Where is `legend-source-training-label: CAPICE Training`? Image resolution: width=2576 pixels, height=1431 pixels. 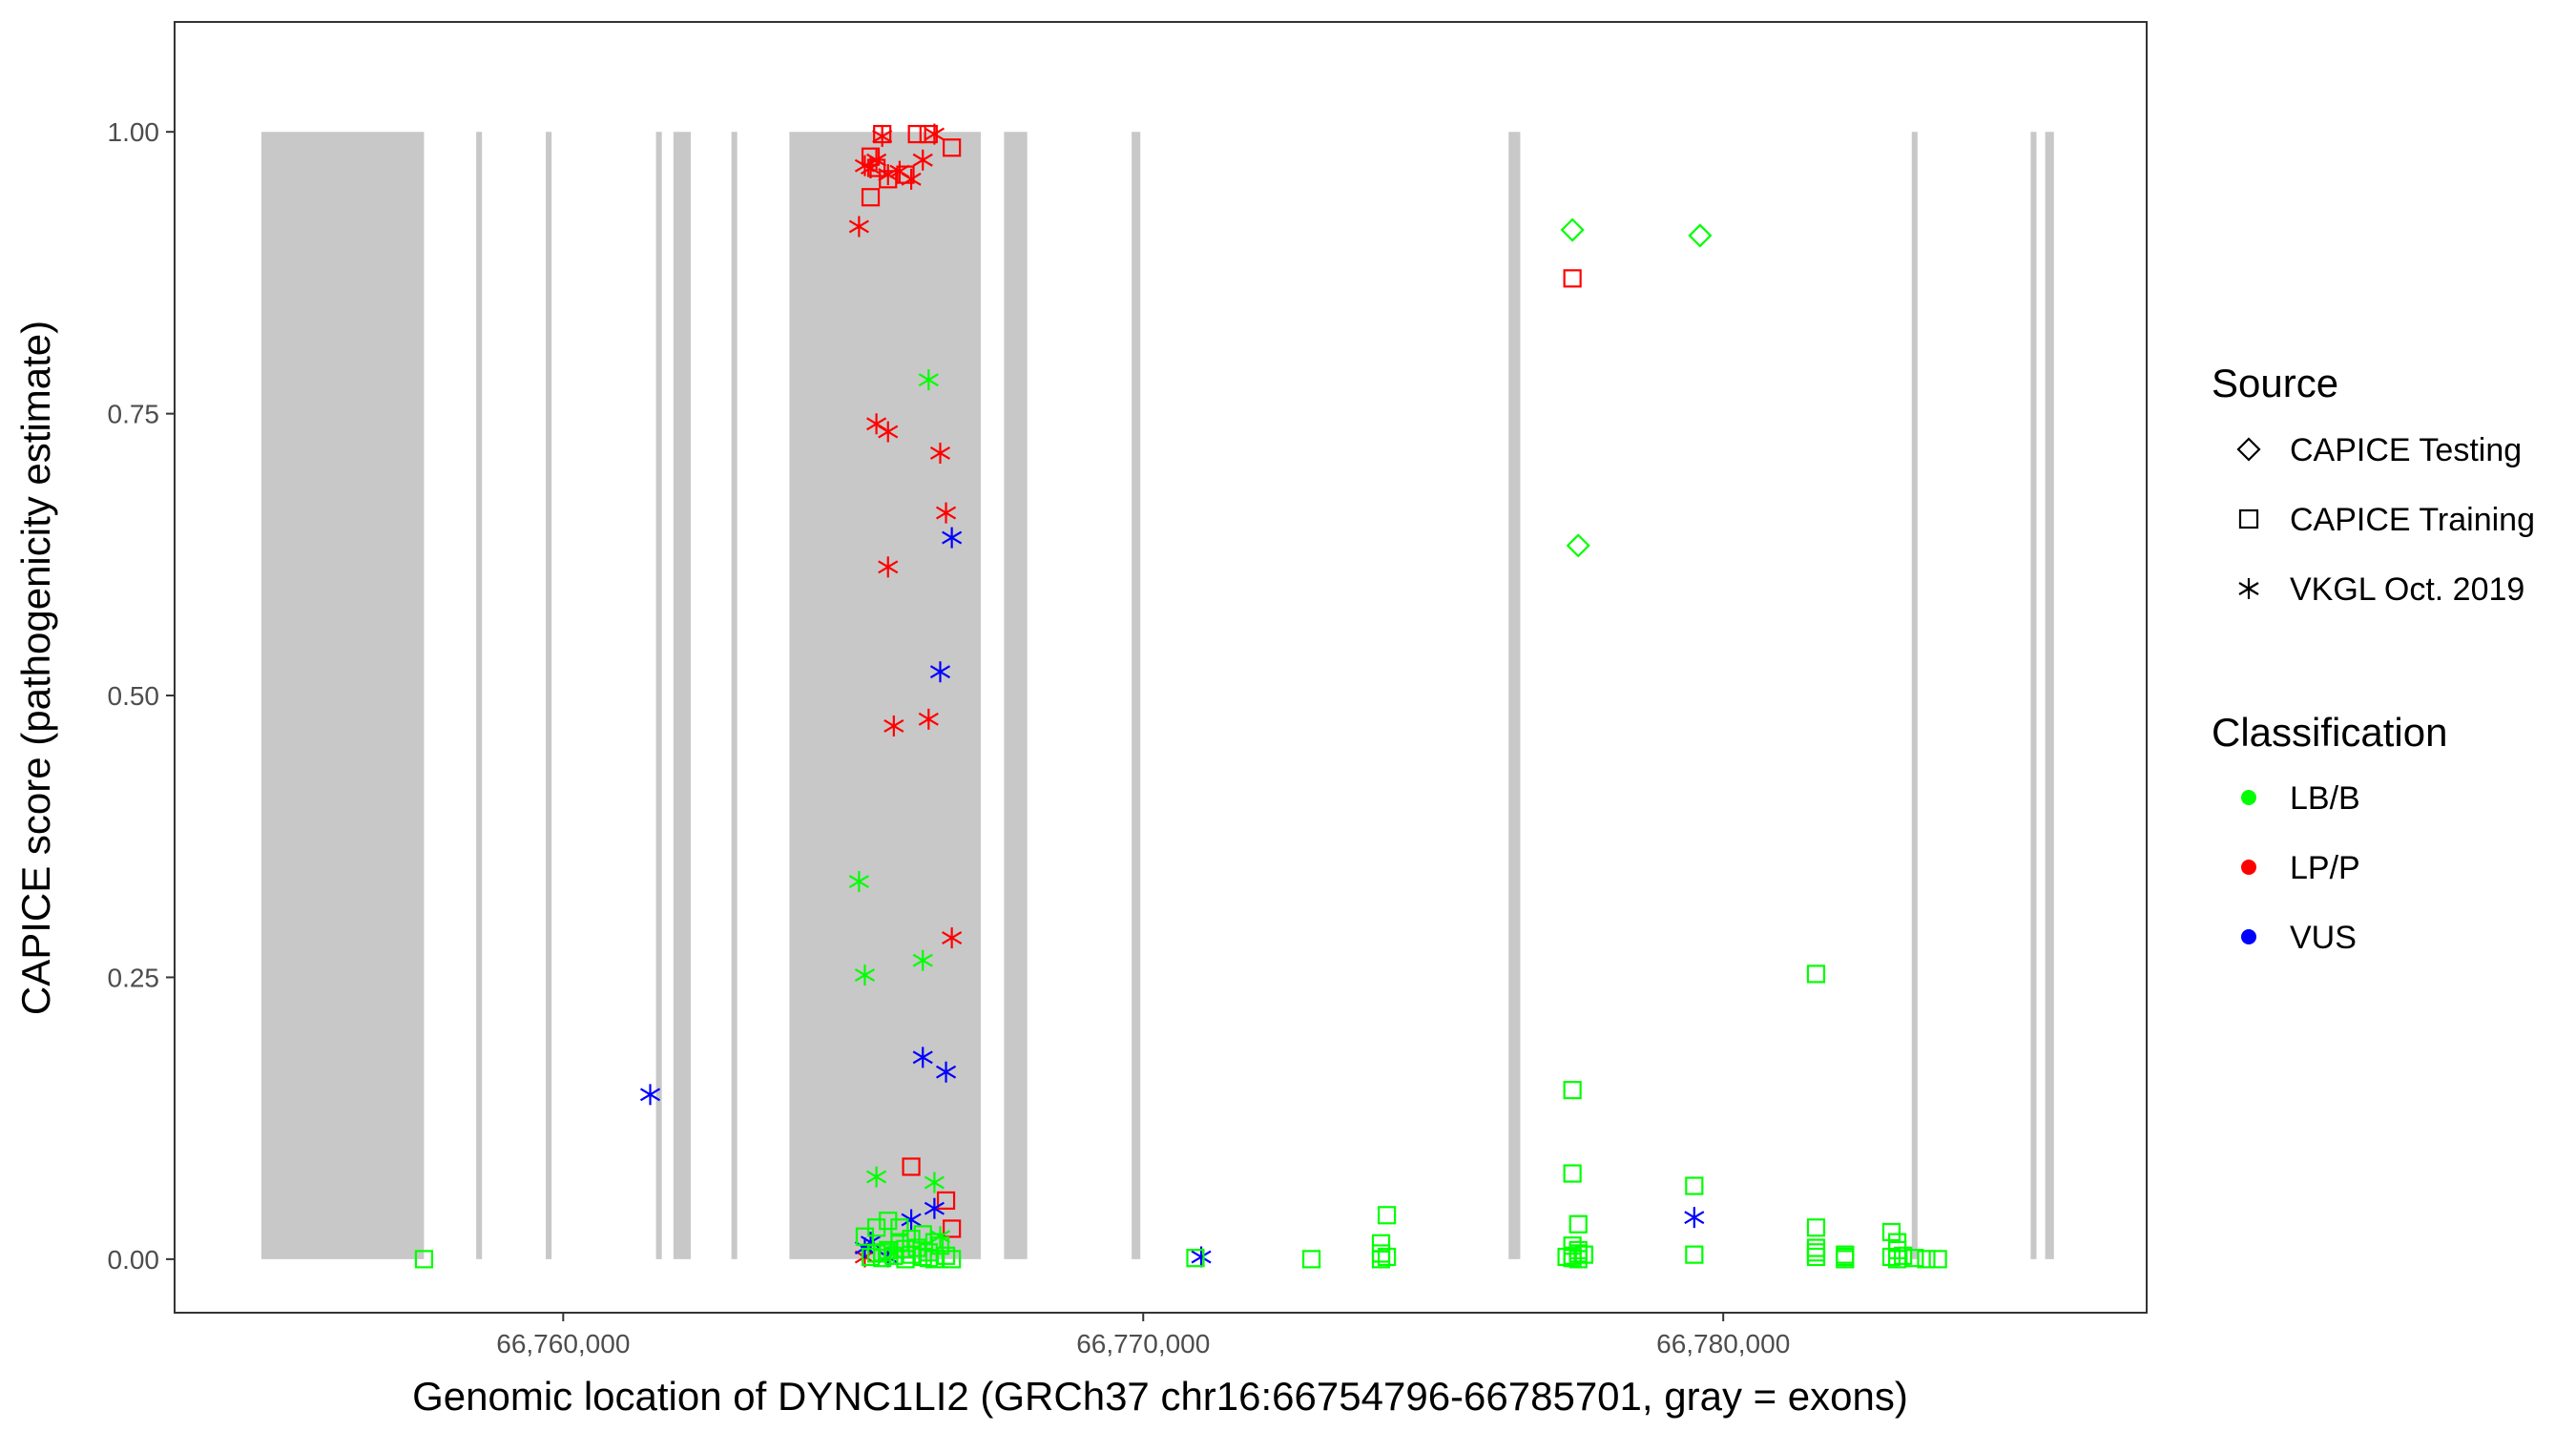 legend-source-training-label: CAPICE Training is located at coordinates (2412, 520).